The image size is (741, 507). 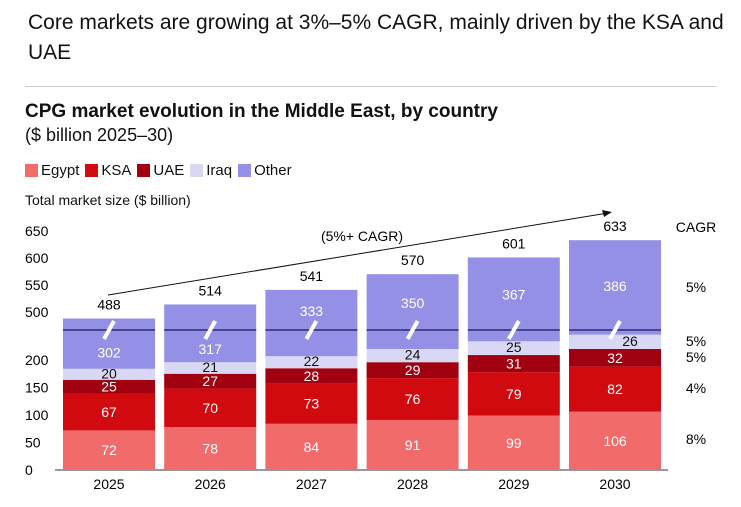 I want to click on legend-label: Other, so click(x=273, y=170).